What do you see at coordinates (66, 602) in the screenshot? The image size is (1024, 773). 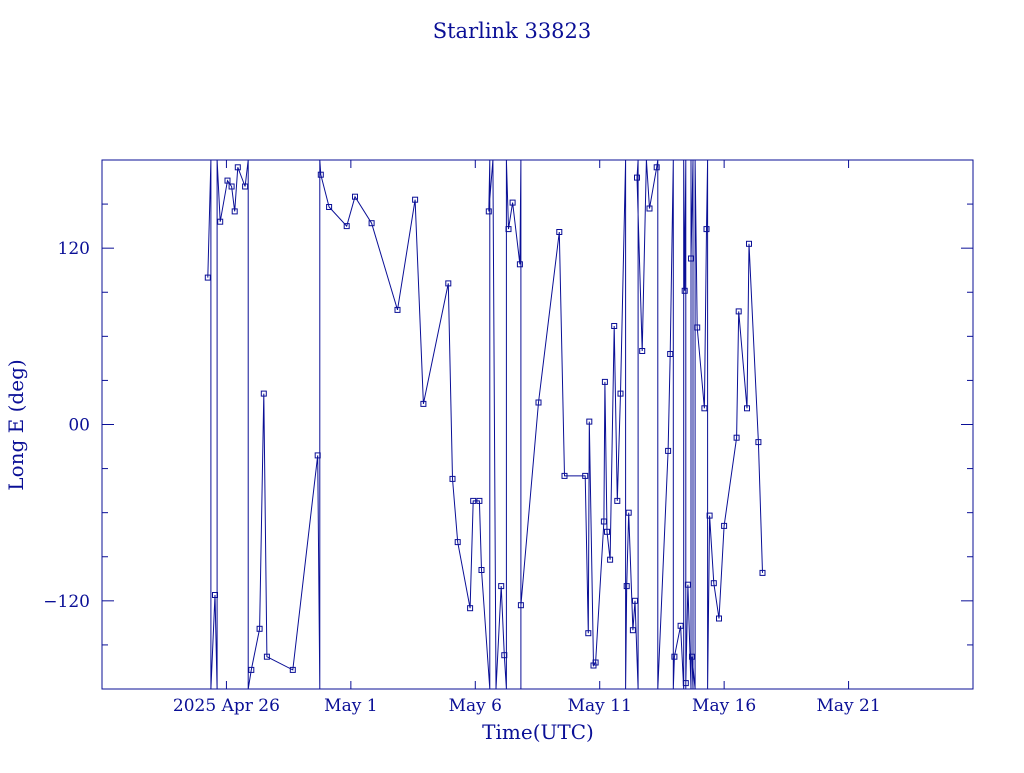 I see `y-tick-label: −120` at bounding box center [66, 602].